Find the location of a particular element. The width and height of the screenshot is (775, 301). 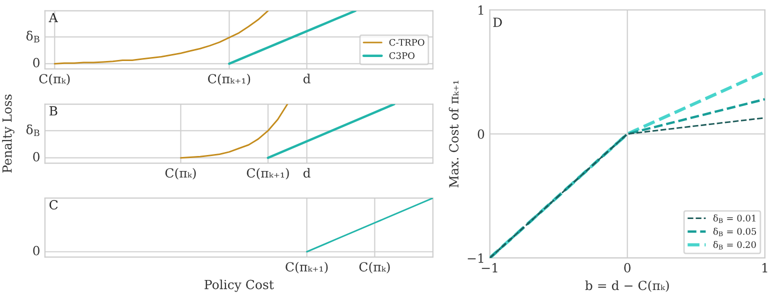

annotation: A is located at coordinates (53, 17).